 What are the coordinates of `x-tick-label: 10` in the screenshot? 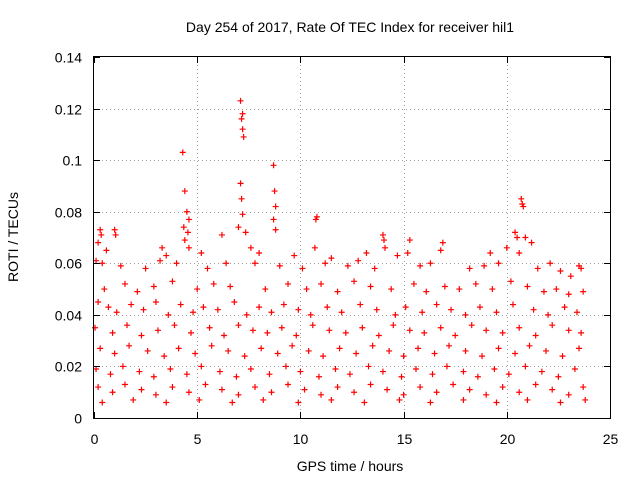 It's located at (301, 439).